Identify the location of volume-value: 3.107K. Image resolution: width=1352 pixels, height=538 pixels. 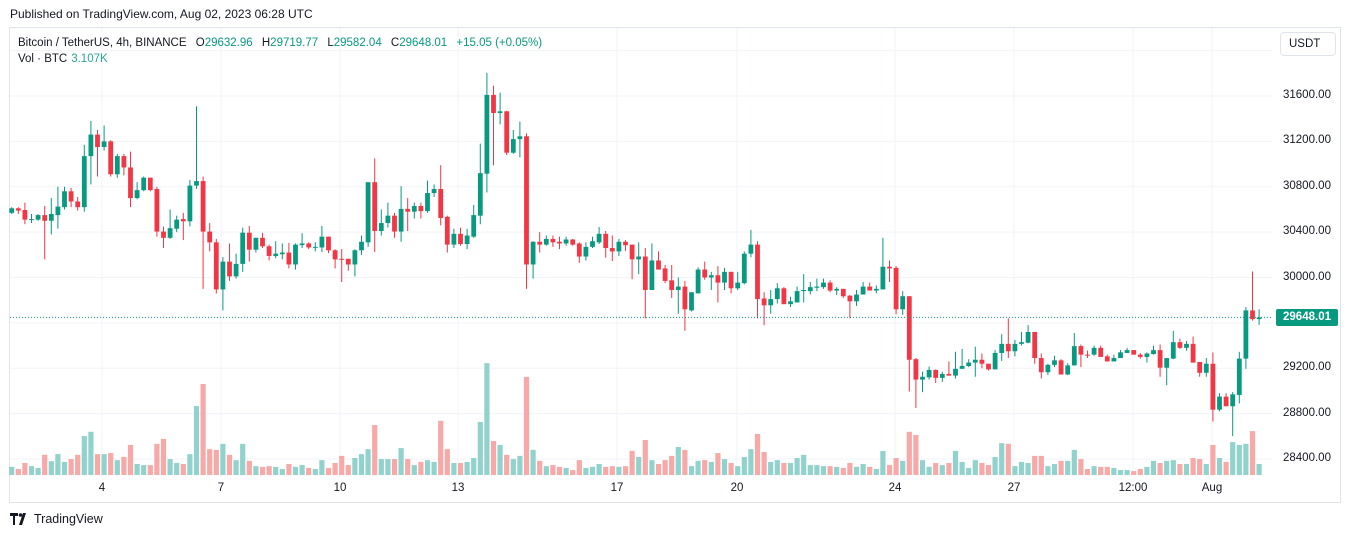
(89, 59).